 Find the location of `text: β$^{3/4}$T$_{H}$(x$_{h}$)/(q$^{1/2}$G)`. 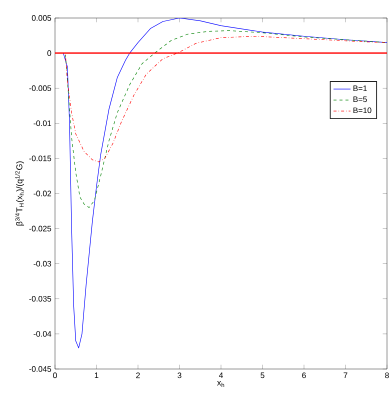

text: β$^{3/4}$T$_{H}$(x$_{h}$)/(q$^{1/2}$G) is located at coordinates (19, 193).